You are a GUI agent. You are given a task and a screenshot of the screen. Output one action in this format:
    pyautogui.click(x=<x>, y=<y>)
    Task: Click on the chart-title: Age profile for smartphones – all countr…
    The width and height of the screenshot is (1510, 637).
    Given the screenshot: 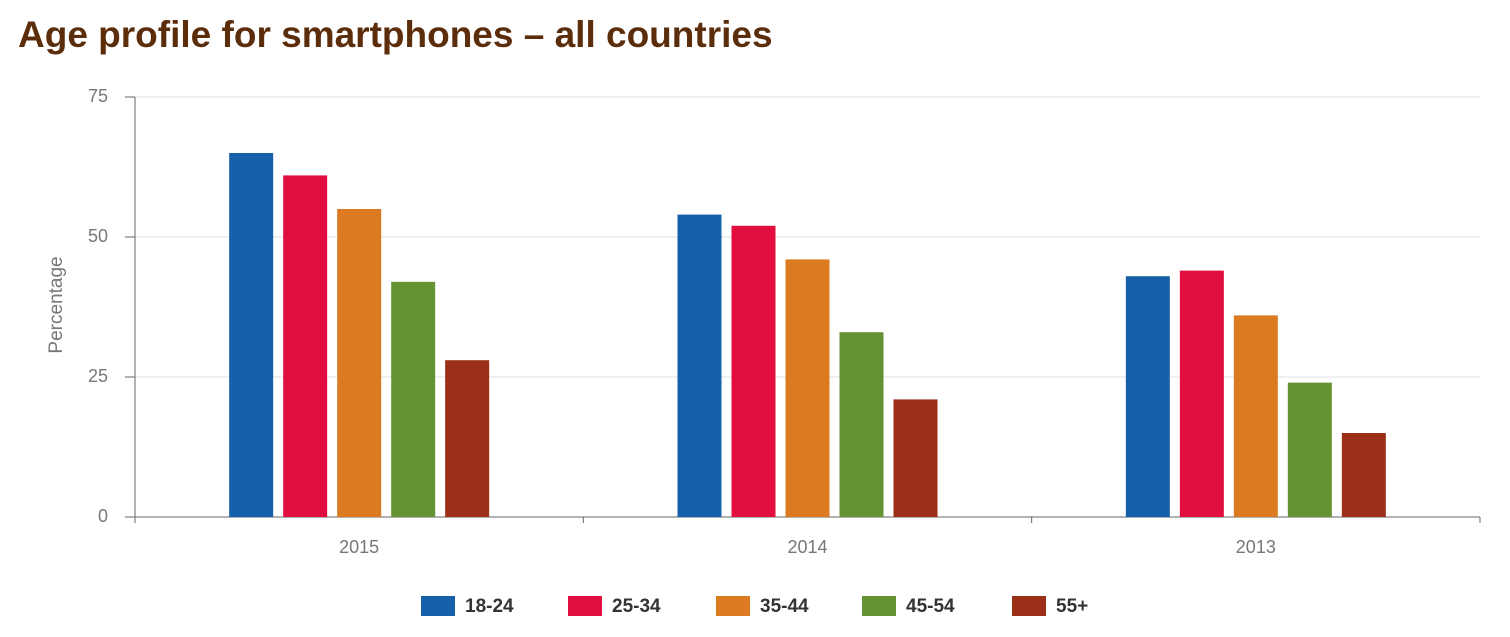 What is the action you would take?
    pyautogui.click(x=395, y=34)
    